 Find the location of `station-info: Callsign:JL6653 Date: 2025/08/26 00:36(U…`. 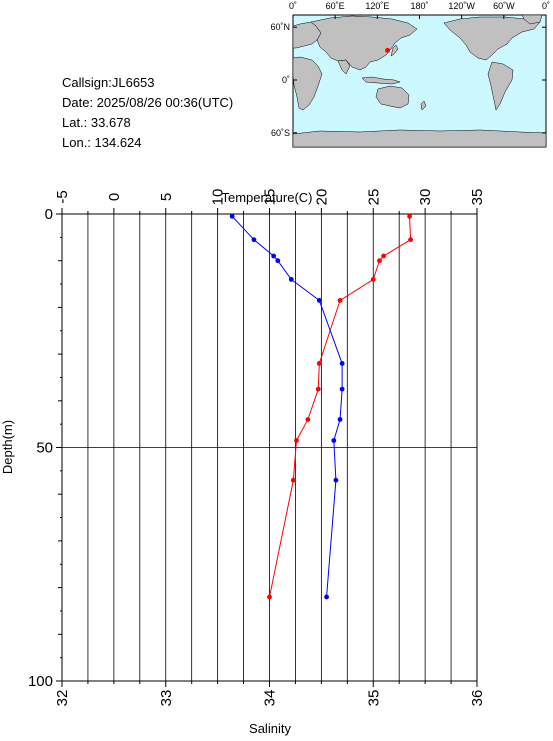

station-info: Callsign:JL6653 Date: 2025/08/26 00:36(U… is located at coordinates (147, 112).